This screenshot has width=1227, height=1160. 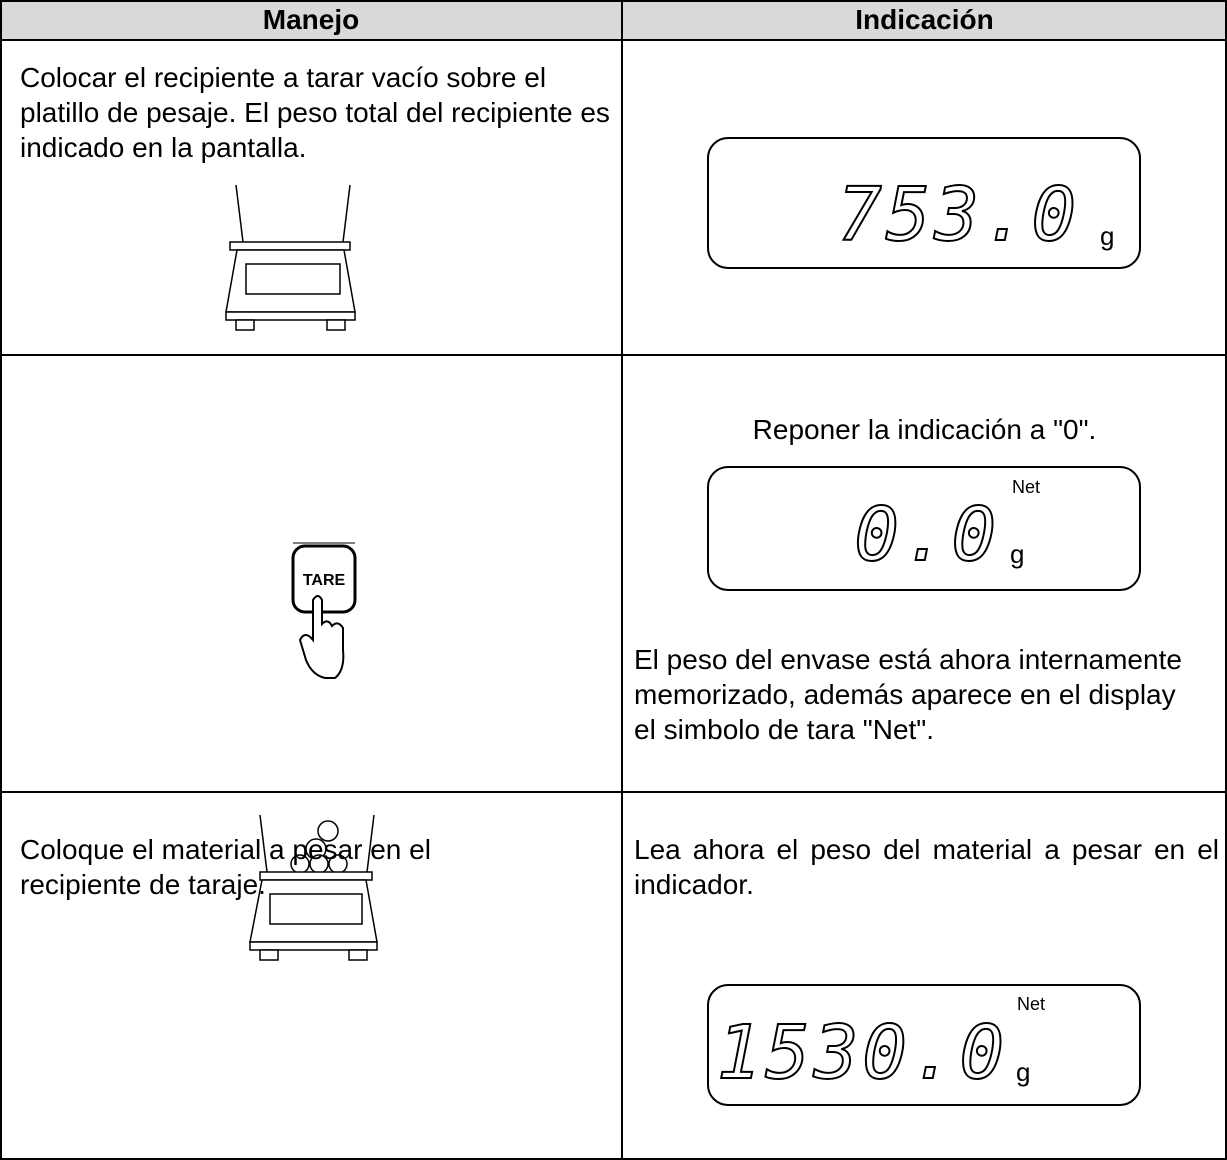 What do you see at coordinates (324, 610) in the screenshot?
I see `tare-button-icon` at bounding box center [324, 610].